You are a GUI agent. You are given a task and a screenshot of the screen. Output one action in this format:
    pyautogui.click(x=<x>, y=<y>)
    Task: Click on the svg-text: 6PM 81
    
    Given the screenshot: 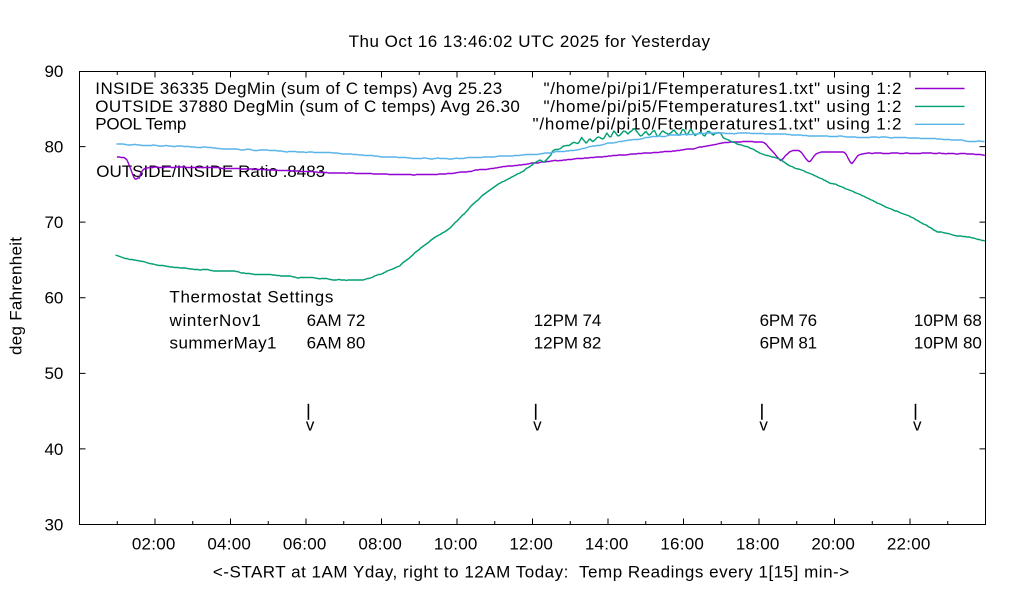 What is the action you would take?
    pyautogui.click(x=789, y=343)
    